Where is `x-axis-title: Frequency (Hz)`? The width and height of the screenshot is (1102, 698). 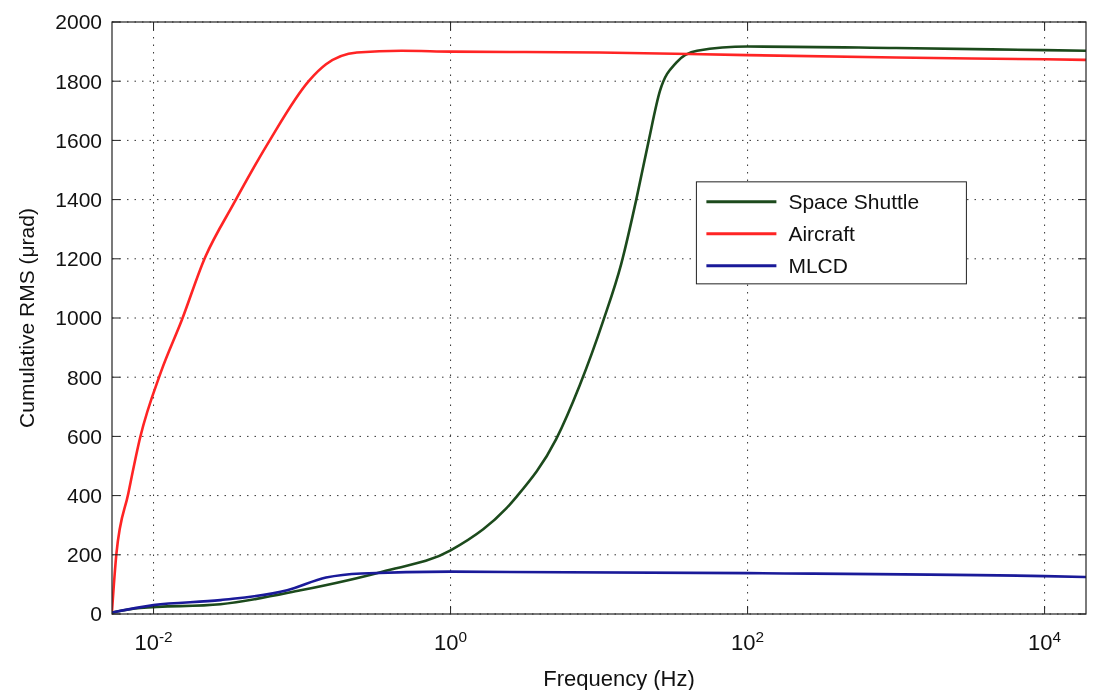 x-axis-title: Frequency (Hz) is located at coordinates (619, 678).